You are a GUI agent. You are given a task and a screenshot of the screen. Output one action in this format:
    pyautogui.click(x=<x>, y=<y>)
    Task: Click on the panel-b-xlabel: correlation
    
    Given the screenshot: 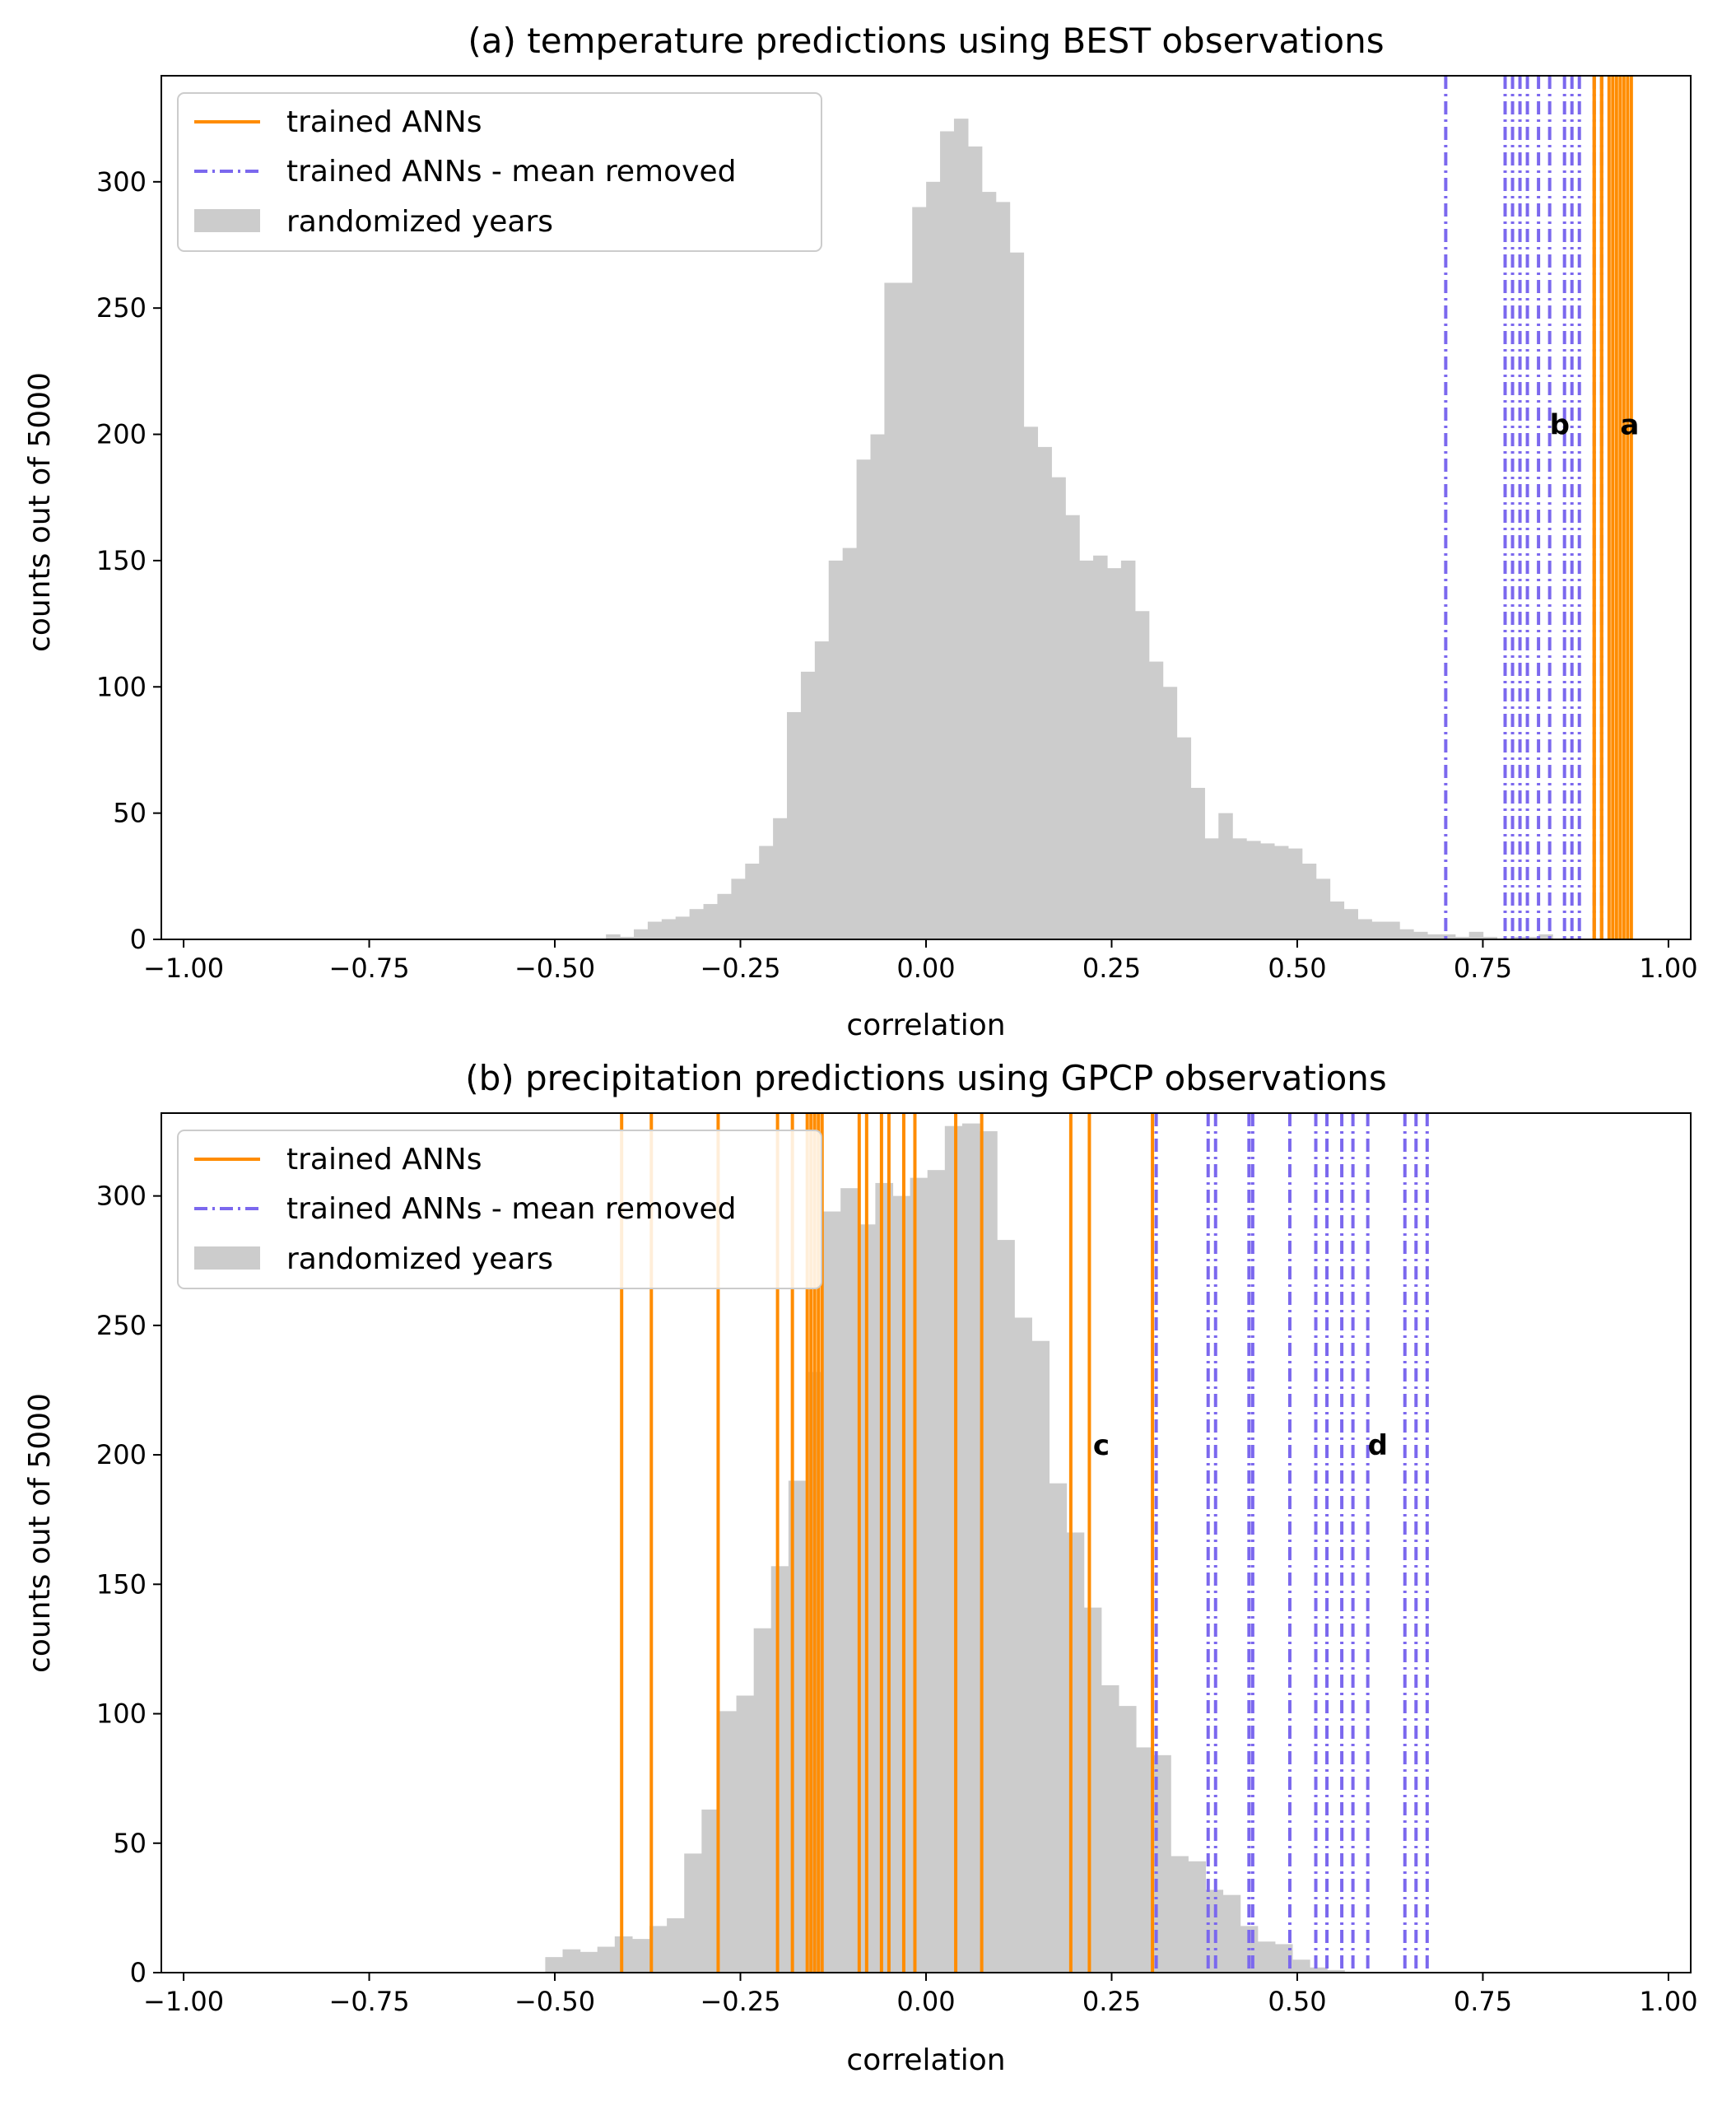 What is the action you would take?
    pyautogui.click(x=926, y=2060)
    